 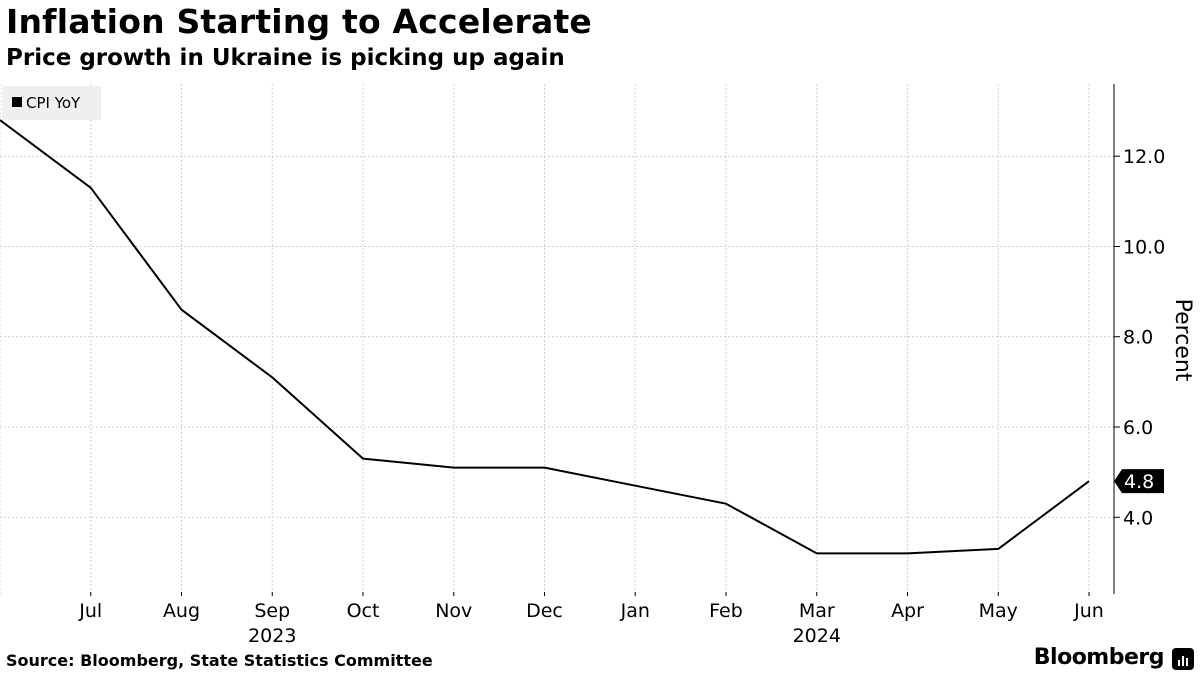 I want to click on legend-label: CPI YoY, so click(x=53, y=103).